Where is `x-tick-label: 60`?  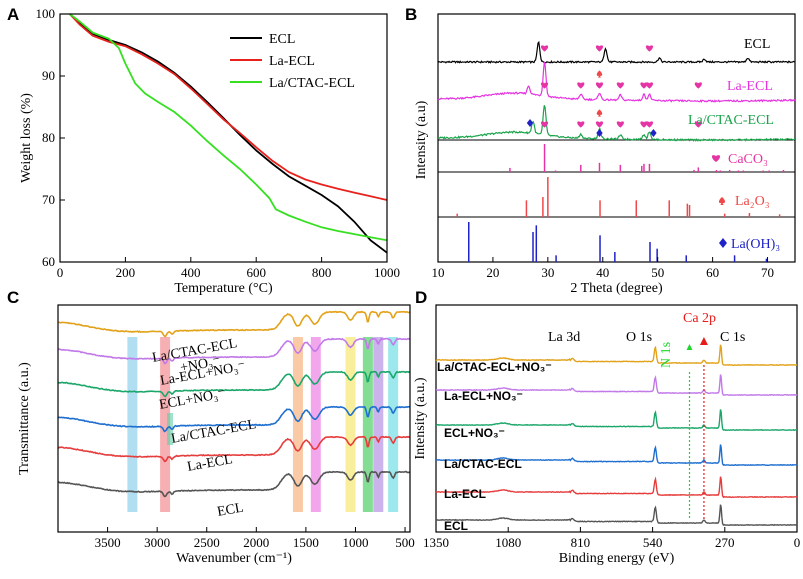 x-tick-label: 60 is located at coordinates (712, 272).